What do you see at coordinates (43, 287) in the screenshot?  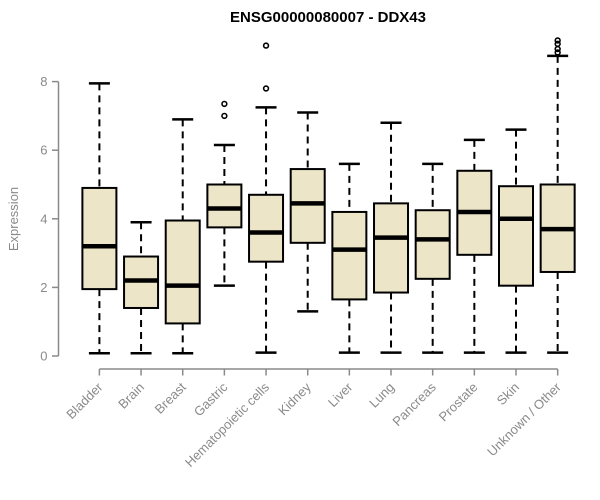 I see `y-tick-label: 2` at bounding box center [43, 287].